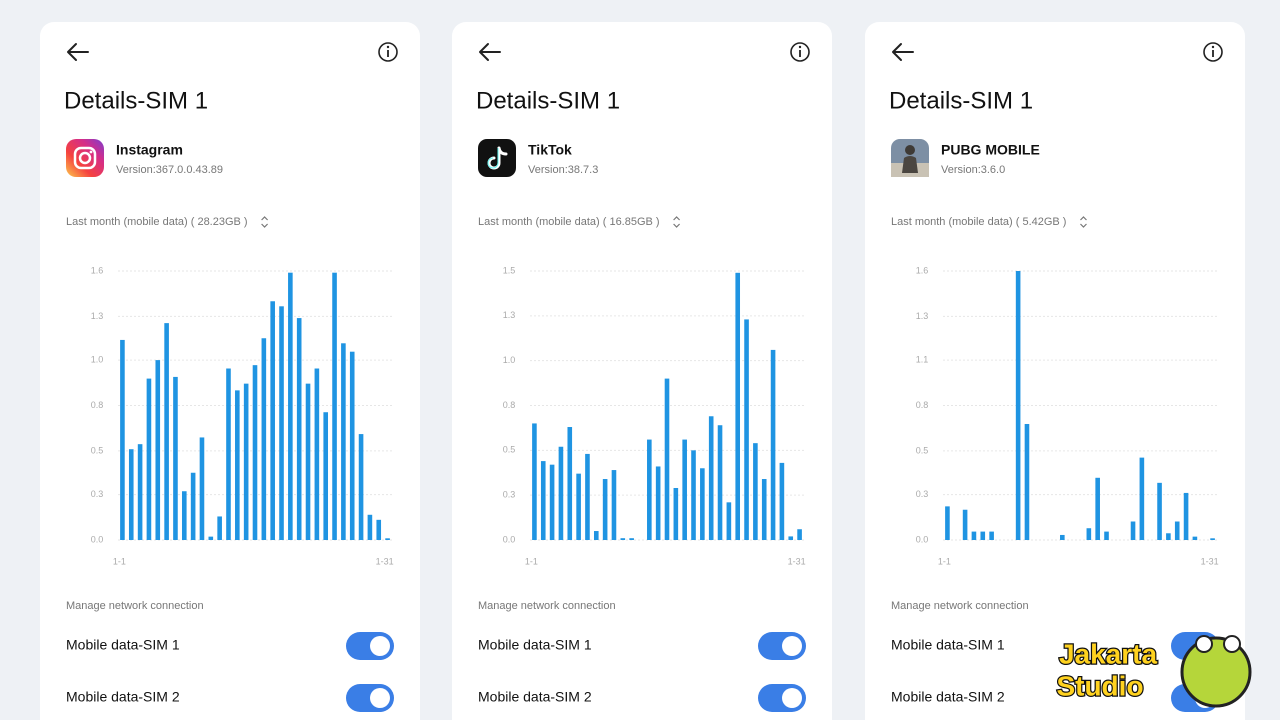  What do you see at coordinates (948, 645) in the screenshot?
I see `toggle-label: Mobile data-SIM 1` at bounding box center [948, 645].